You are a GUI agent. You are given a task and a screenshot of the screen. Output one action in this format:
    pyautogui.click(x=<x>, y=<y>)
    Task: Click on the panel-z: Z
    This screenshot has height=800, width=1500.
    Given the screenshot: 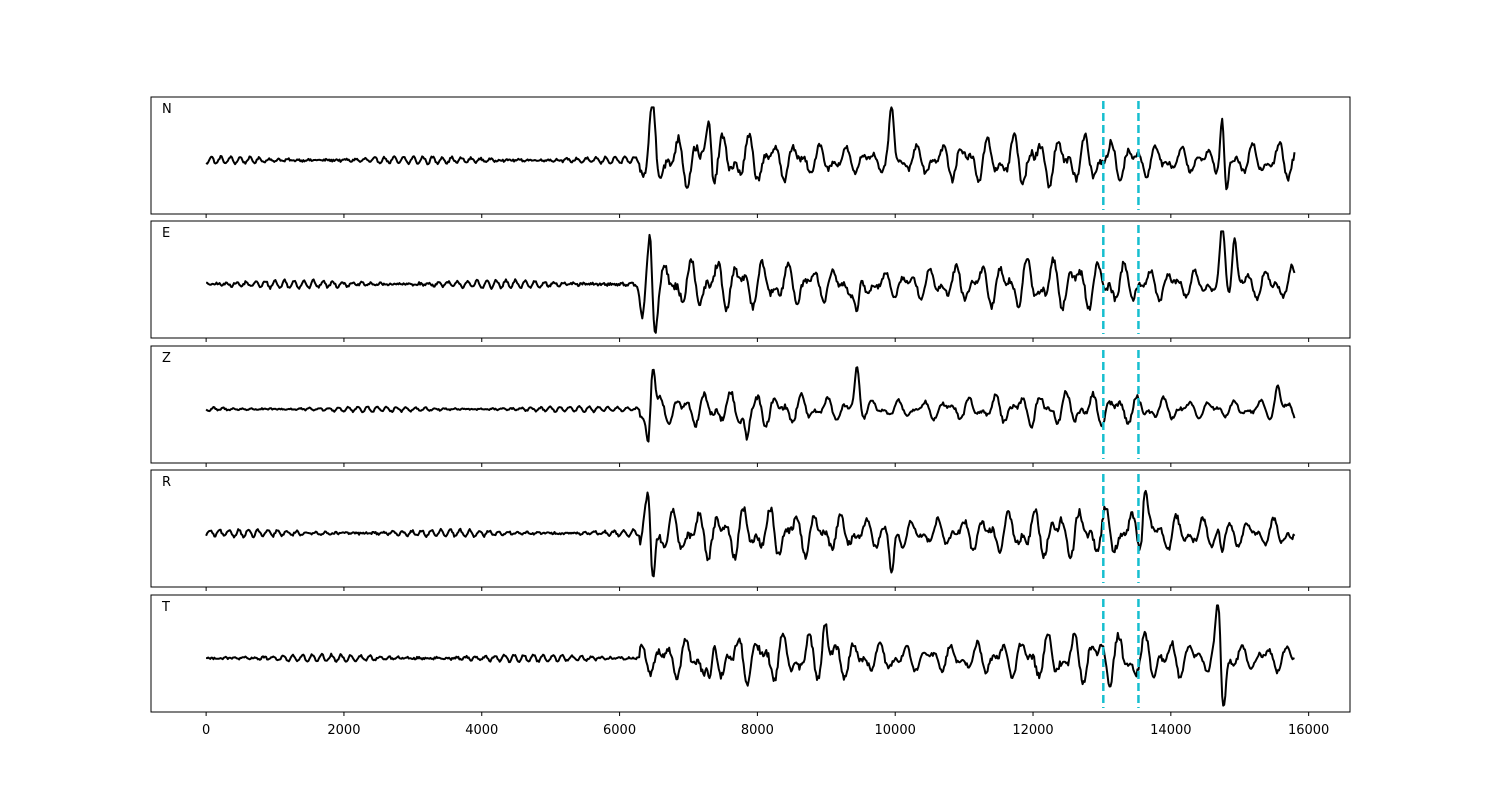 What is the action you would take?
    pyautogui.click(x=750, y=406)
    